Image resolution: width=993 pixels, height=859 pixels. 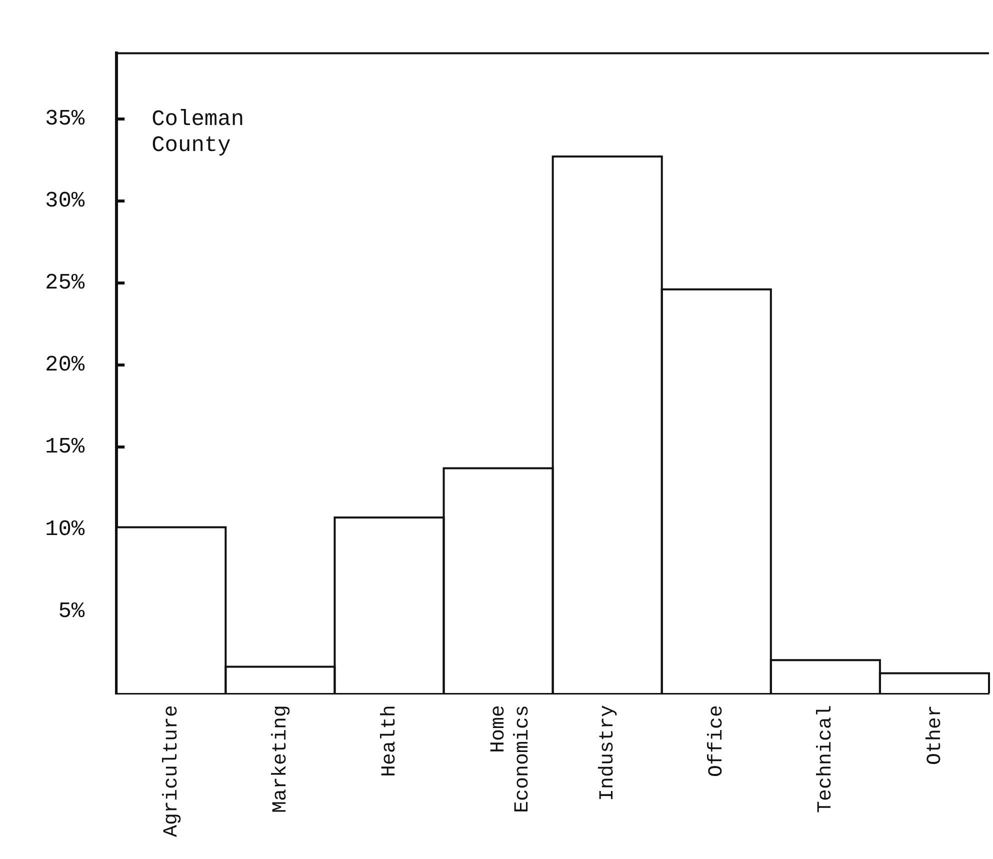 I want to click on annotation: Coleman County, so click(x=198, y=132).